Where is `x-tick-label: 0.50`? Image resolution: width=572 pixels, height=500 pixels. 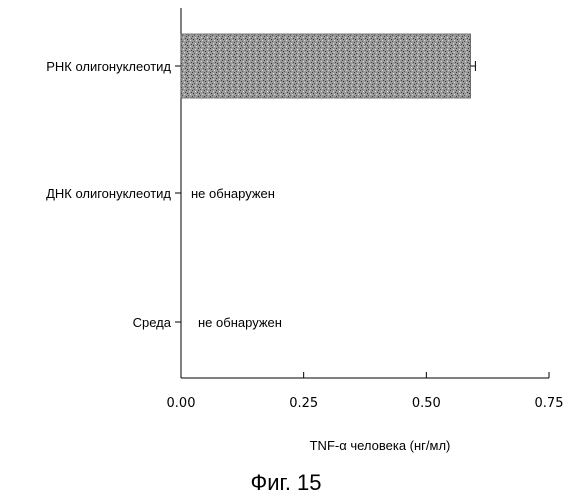 x-tick-label: 0.50 is located at coordinates (426, 403).